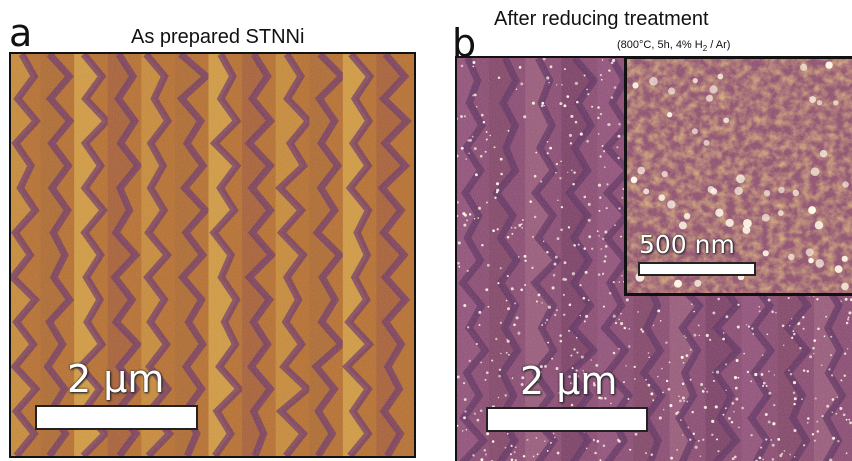  Describe the element at coordinates (660, 45) in the screenshot. I see `conditions-prefix: (800°C, 5h, 4% H` at that location.